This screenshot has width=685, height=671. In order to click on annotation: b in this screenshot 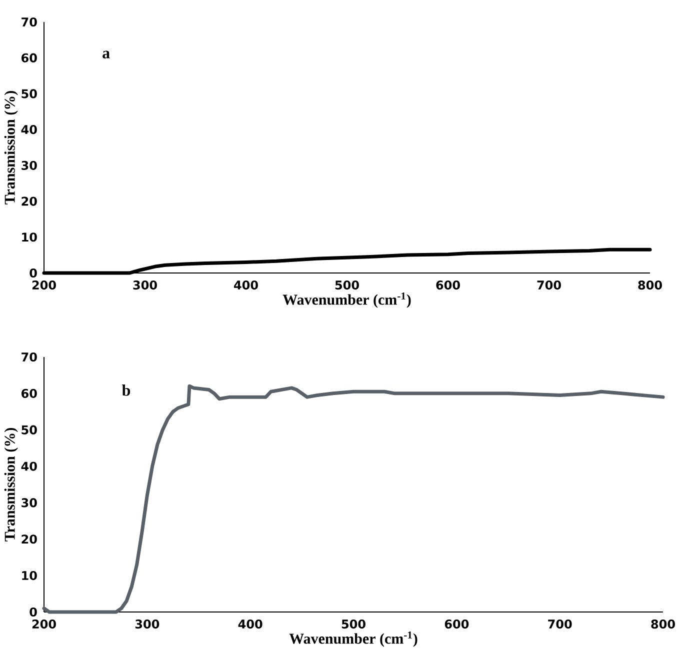, I will do `click(126, 390)`.